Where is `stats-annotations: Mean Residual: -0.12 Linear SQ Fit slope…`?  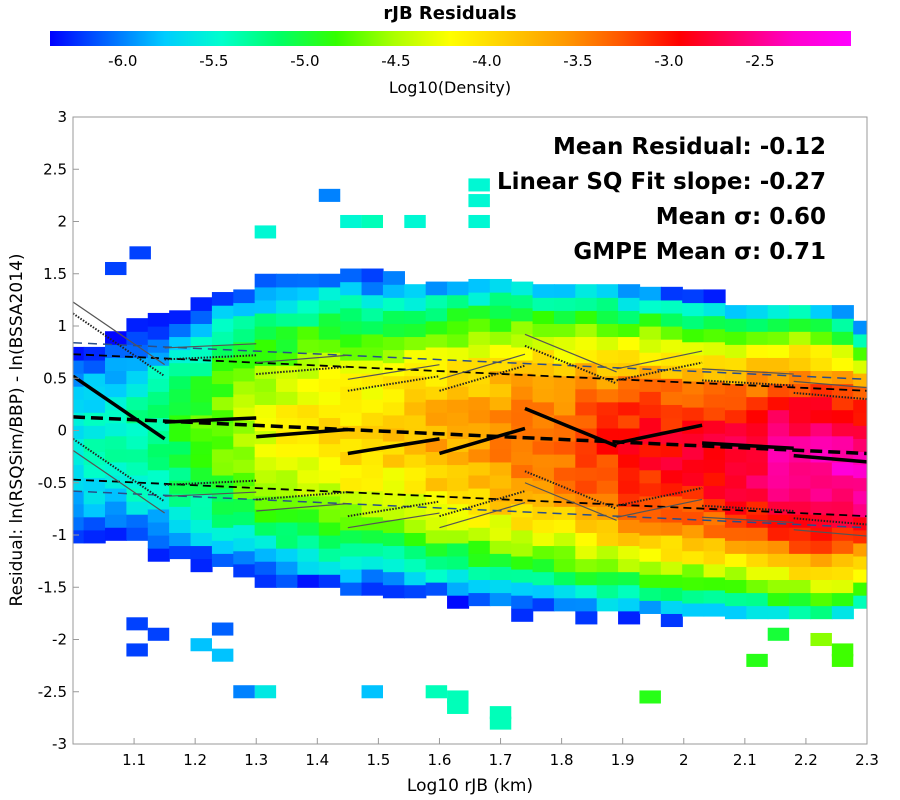
stats-annotations: Mean Residual: -0.12 Linear SQ Fit slope… is located at coordinates (661, 199).